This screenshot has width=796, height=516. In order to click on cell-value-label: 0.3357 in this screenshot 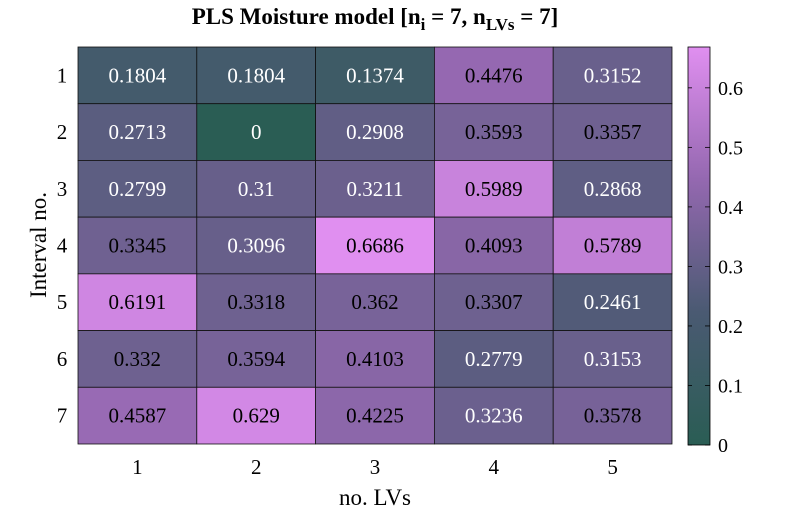, I will do `click(613, 132)`.